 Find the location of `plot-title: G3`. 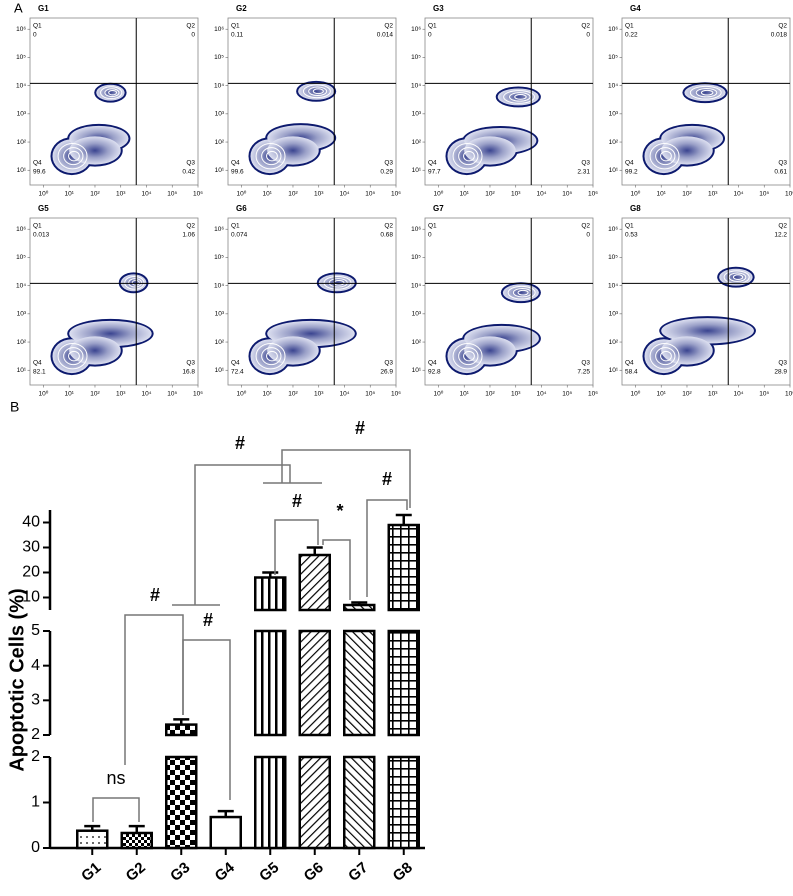

plot-title: G3 is located at coordinates (438, 8).